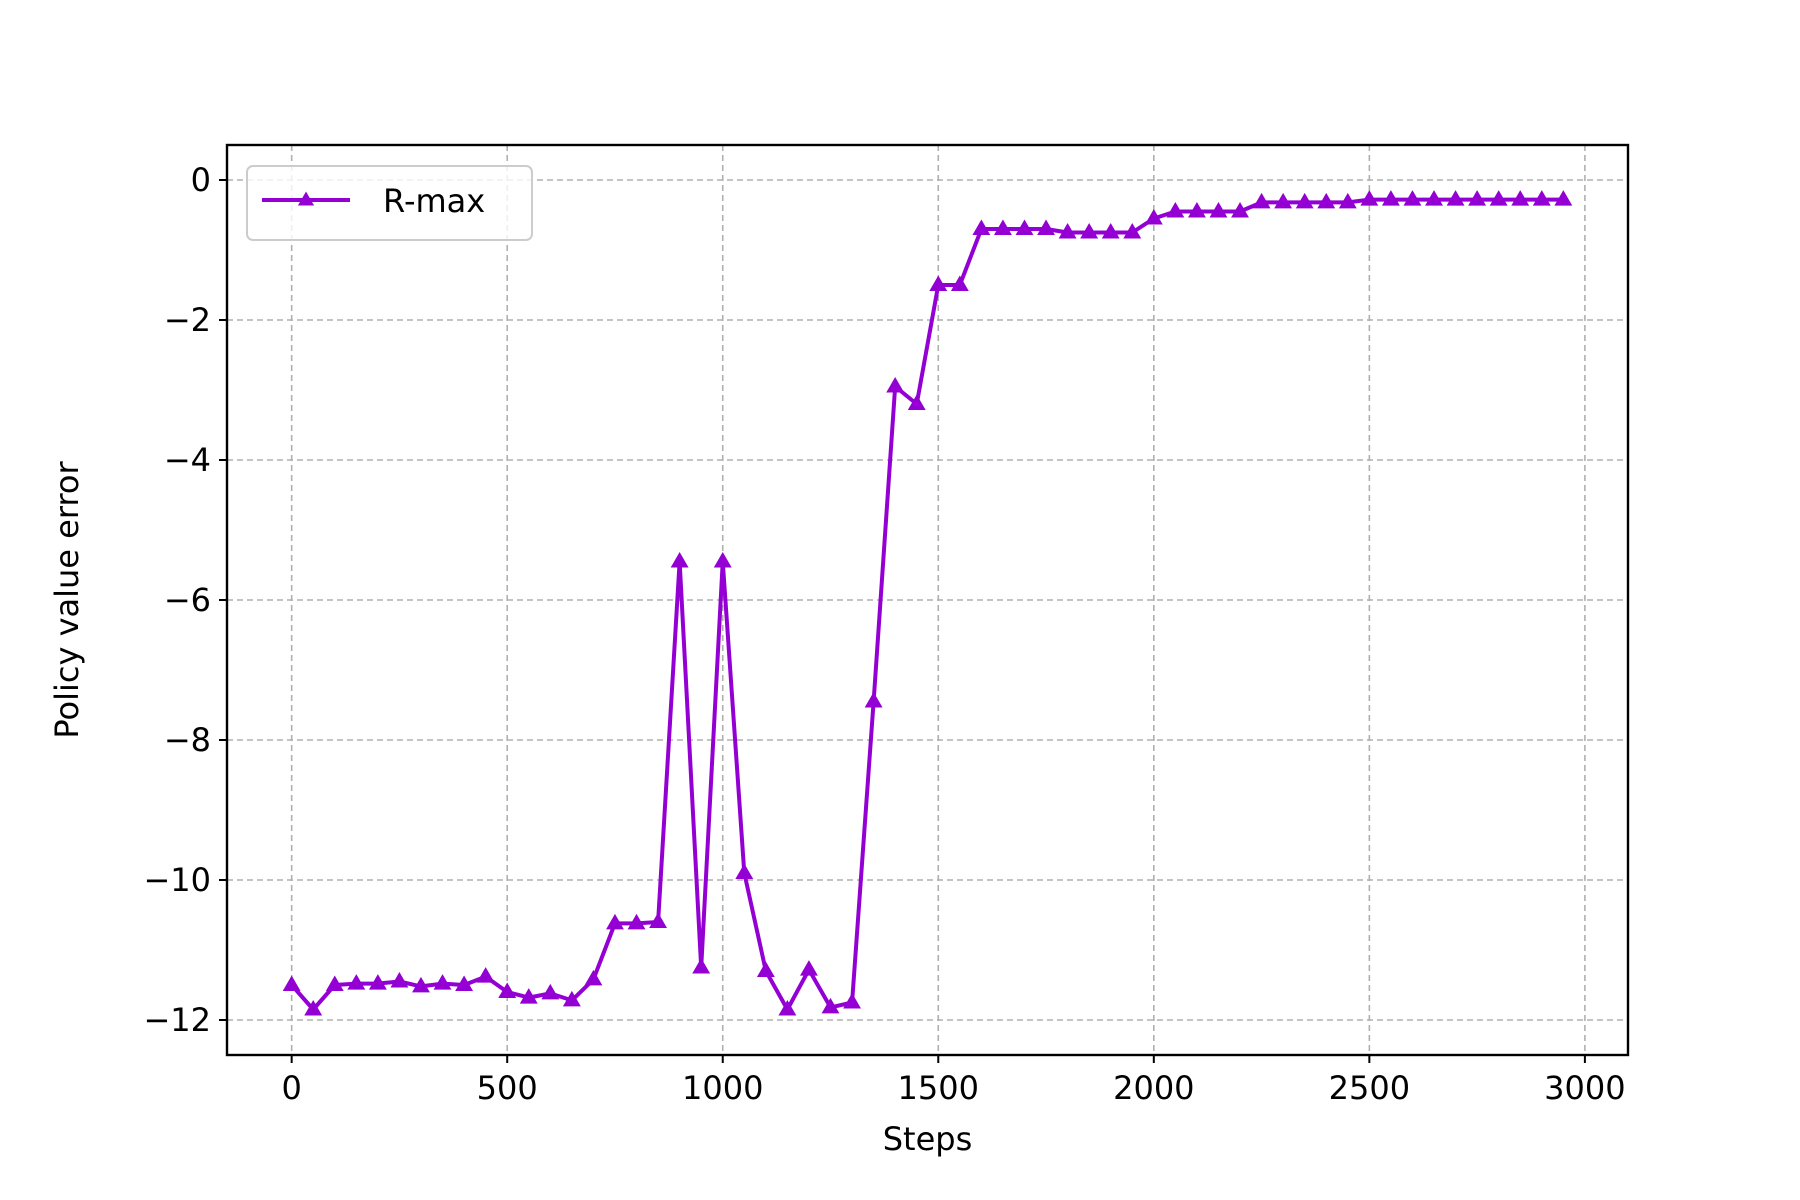 This screenshot has width=1800, height=1200. What do you see at coordinates (187, 320) in the screenshot?
I see `y-tick-label: −2` at bounding box center [187, 320].